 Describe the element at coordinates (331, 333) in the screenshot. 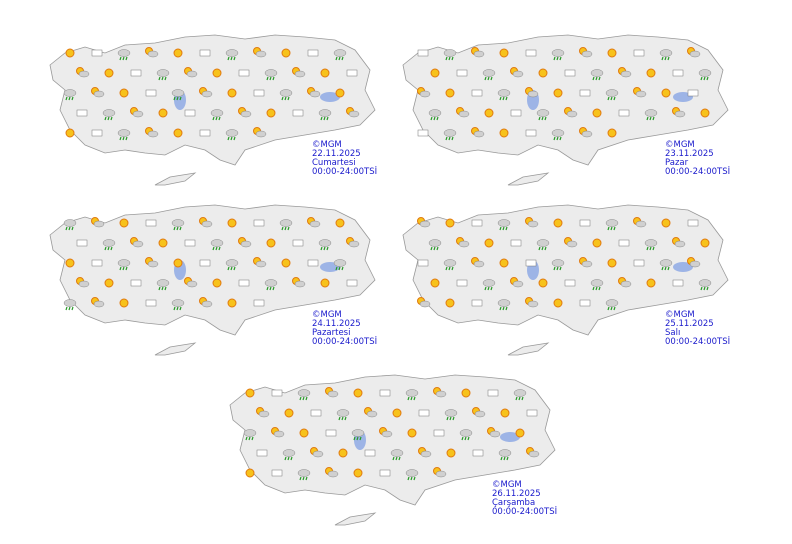

I see `map-day: Pazartesi` at that location.